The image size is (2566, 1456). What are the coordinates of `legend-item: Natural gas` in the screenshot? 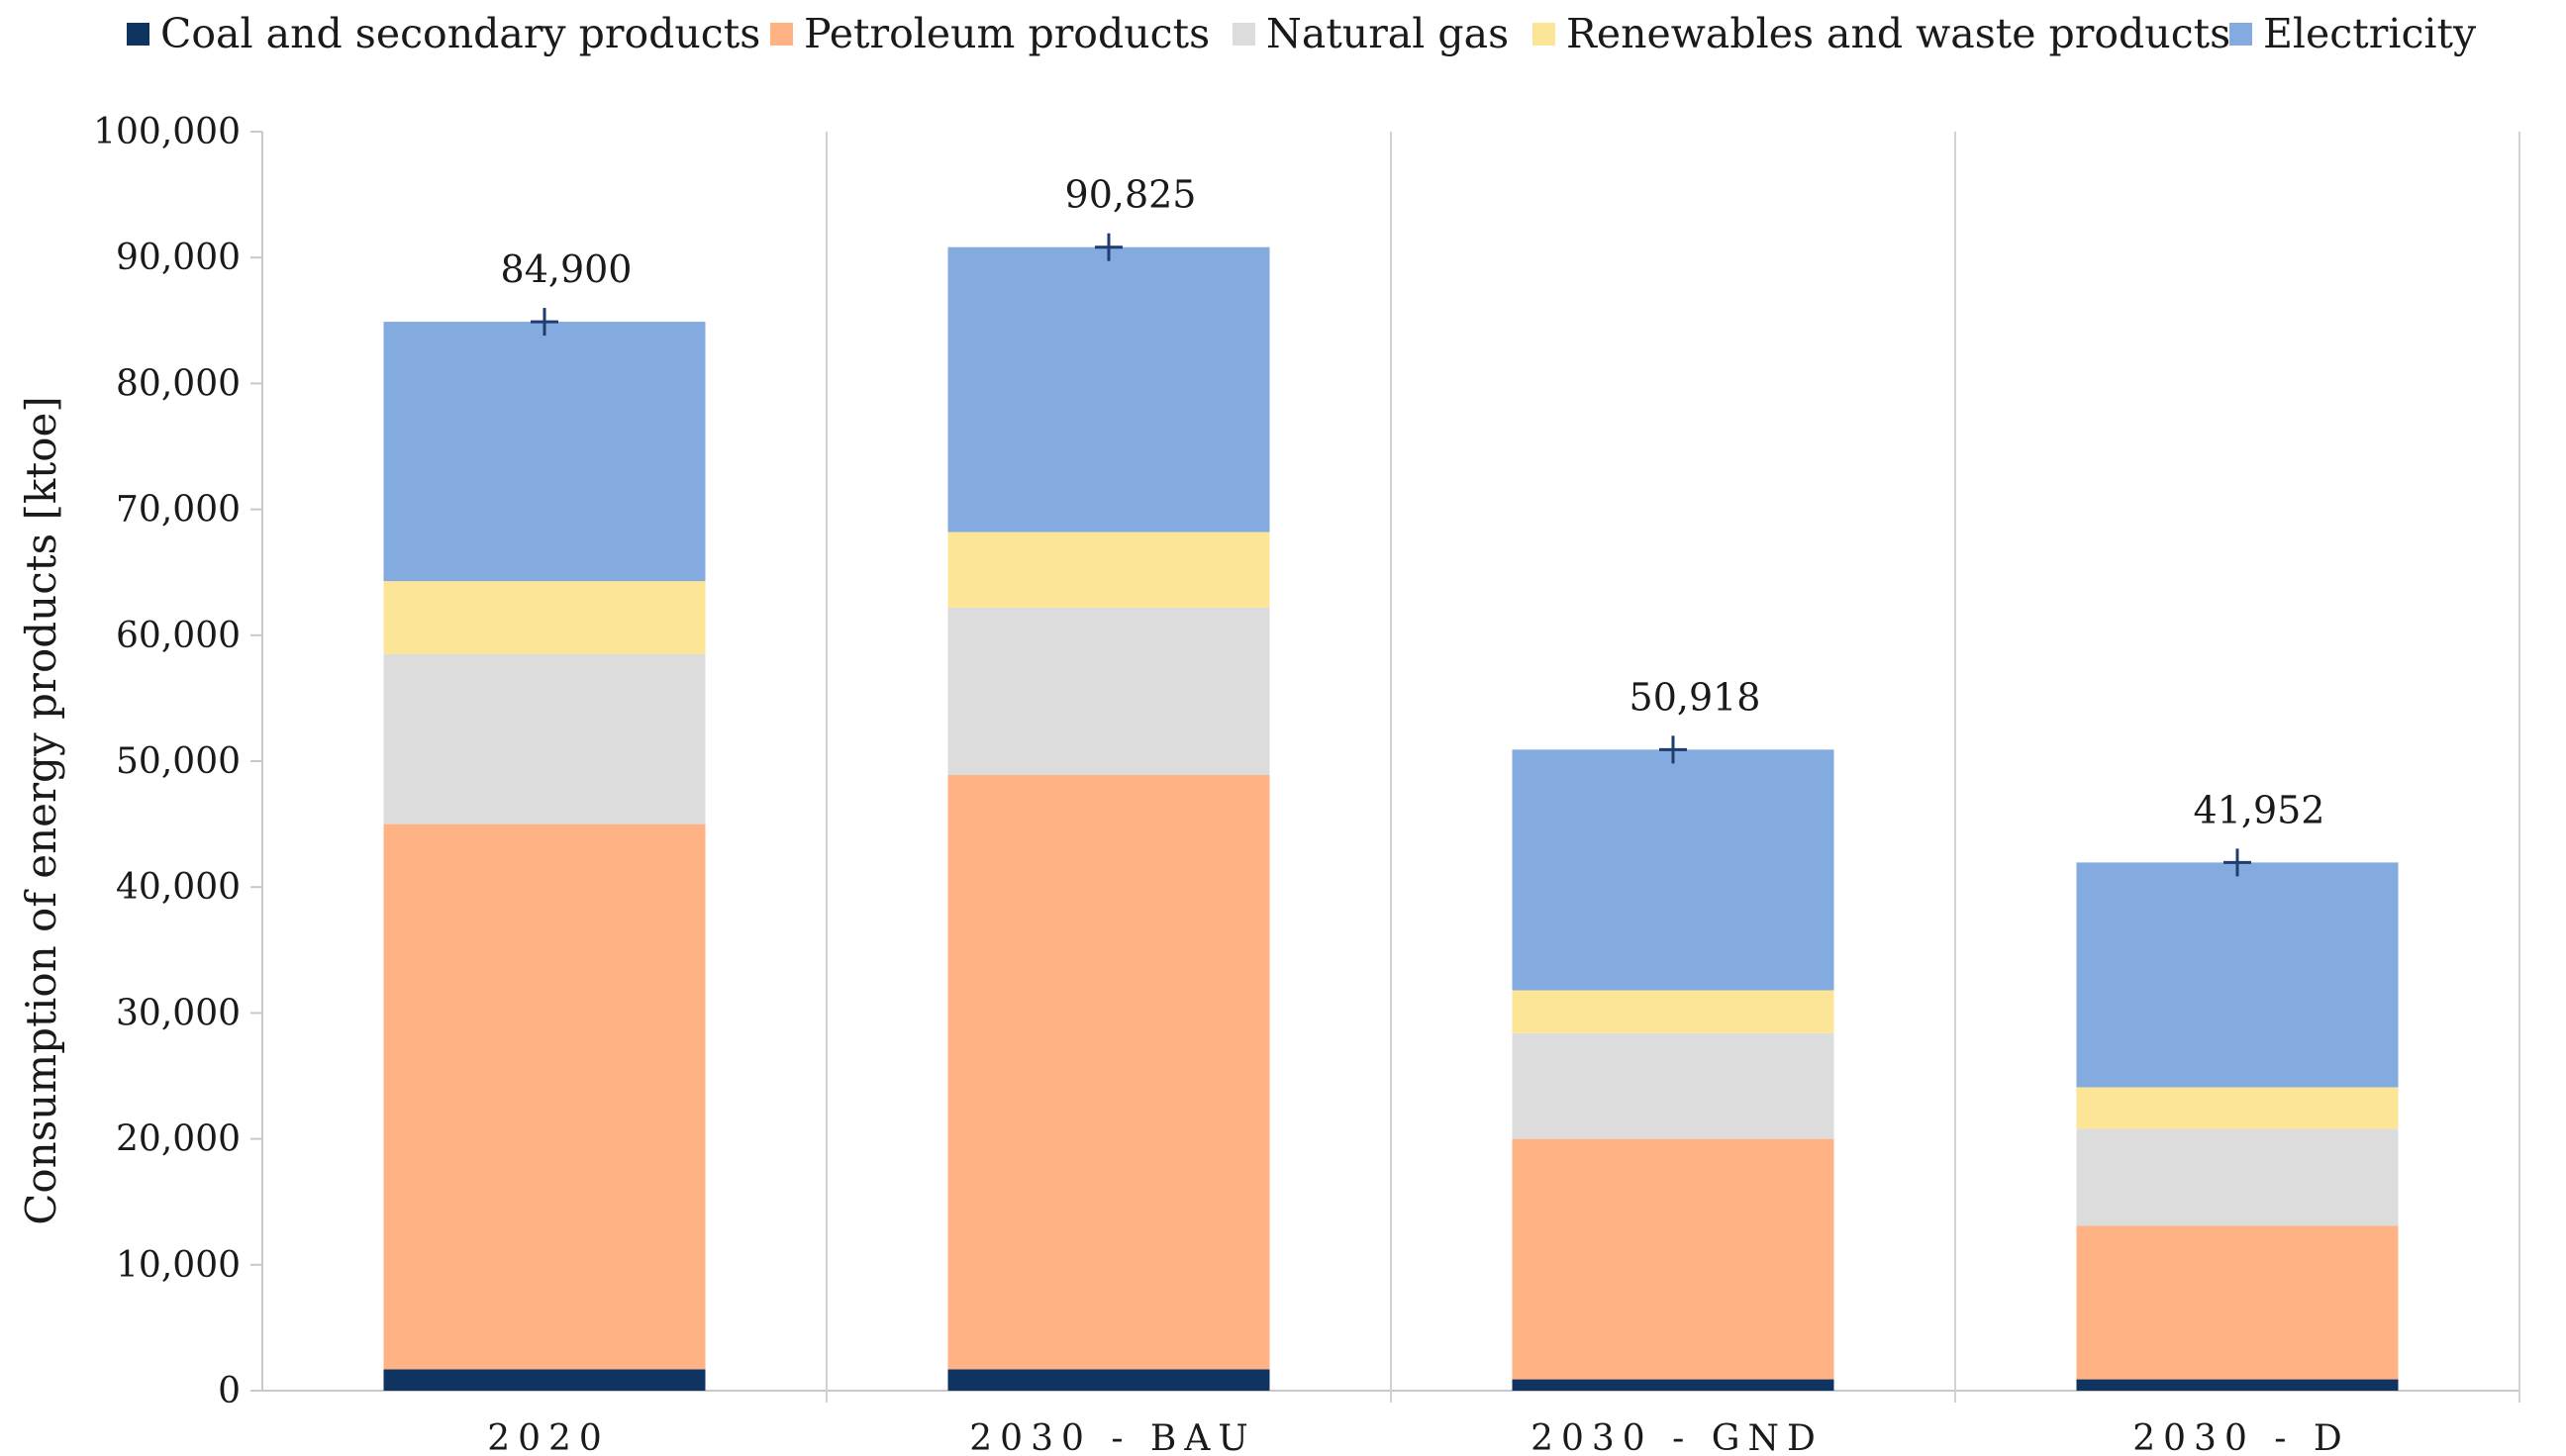 It's located at (1371, 33).